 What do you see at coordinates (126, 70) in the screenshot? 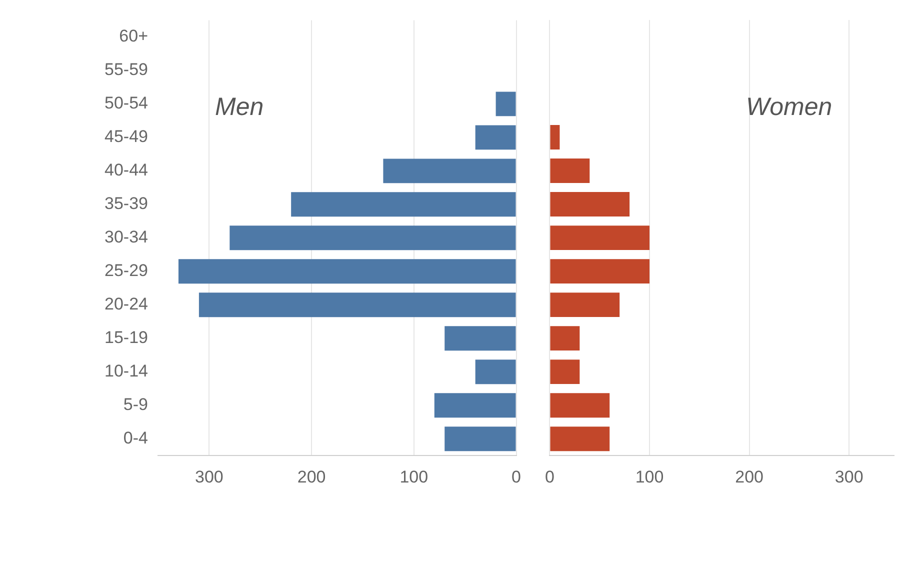
I see `y-tick-label: 55-59` at bounding box center [126, 70].